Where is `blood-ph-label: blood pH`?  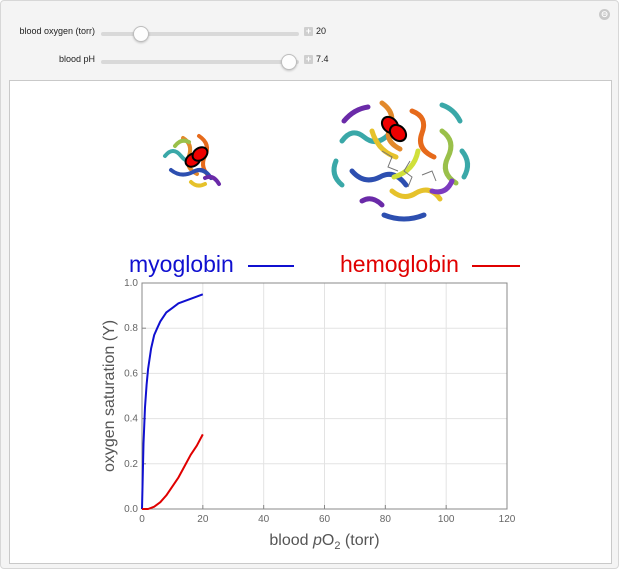 blood-ph-label: blood pH is located at coordinates (76, 59).